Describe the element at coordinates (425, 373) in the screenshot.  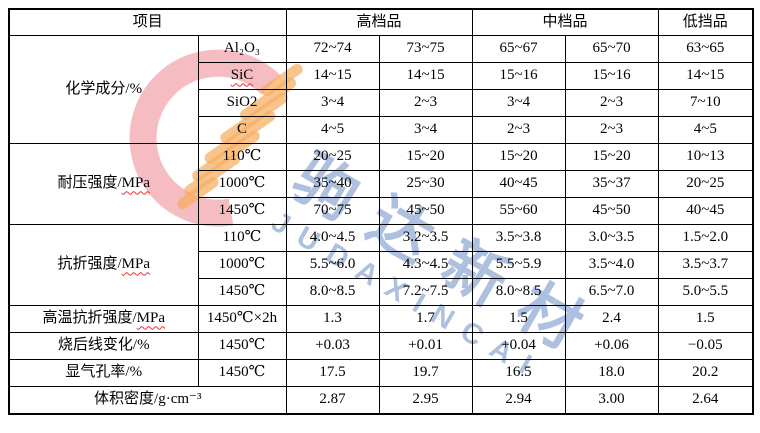
I see `value-cell: 19.7` at that location.